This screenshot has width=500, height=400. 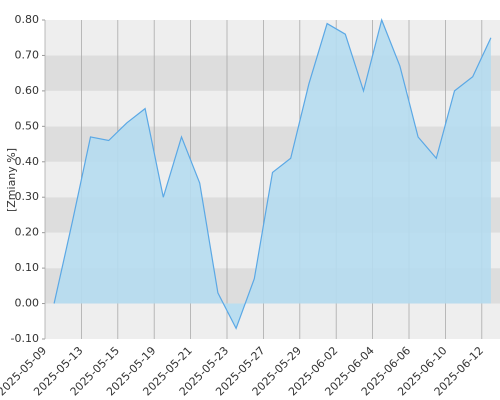 I want to click on y-tick-label: 0.30, so click(x=27, y=196).